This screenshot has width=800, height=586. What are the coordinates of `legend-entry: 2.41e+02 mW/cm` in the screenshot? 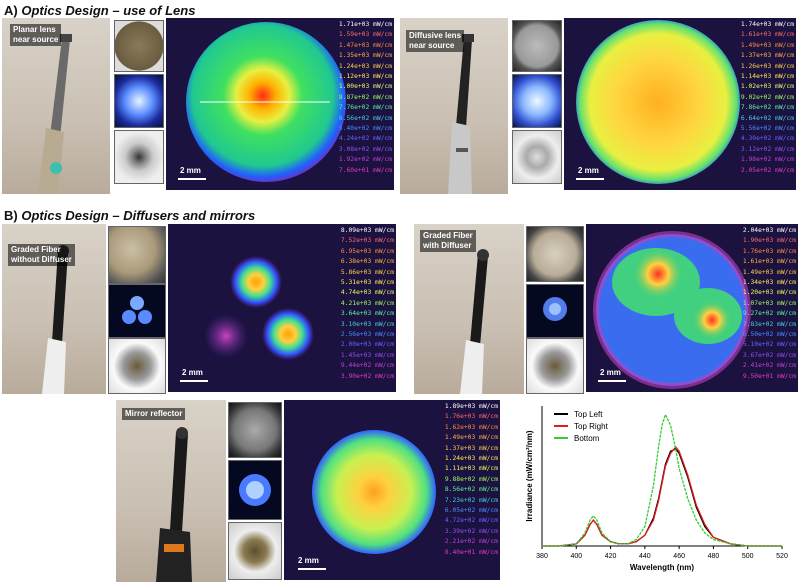 It's located at (769, 366).